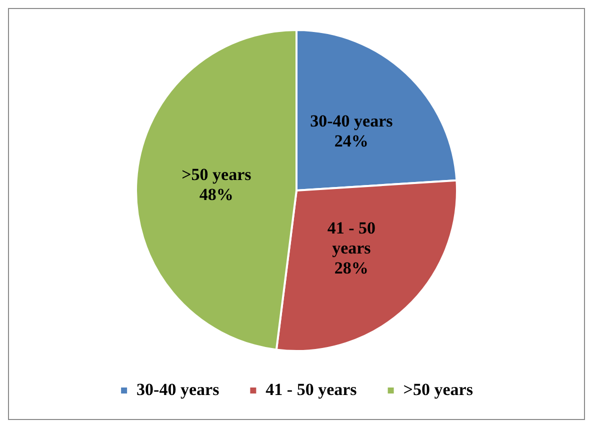 This screenshot has height=428, width=593. Describe the element at coordinates (351, 140) in the screenshot. I see `data-label: 24%` at that location.